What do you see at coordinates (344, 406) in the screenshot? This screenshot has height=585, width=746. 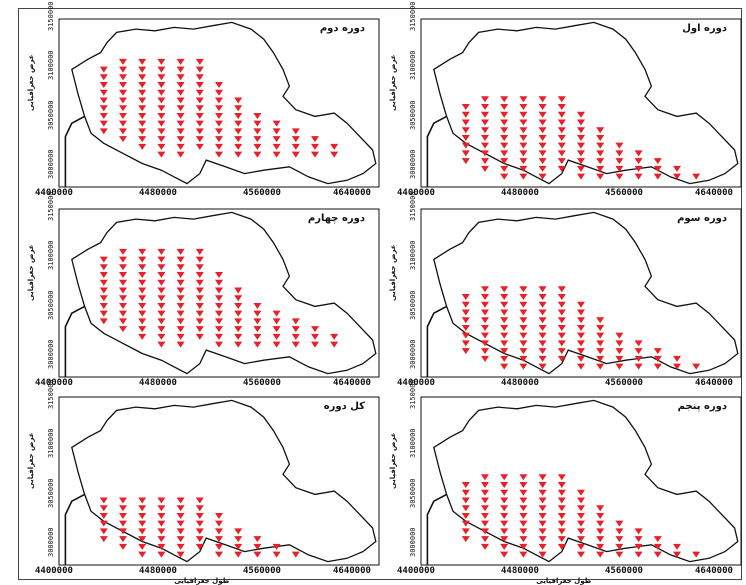 I see `panel-title: کل دوره` at bounding box center [344, 406].